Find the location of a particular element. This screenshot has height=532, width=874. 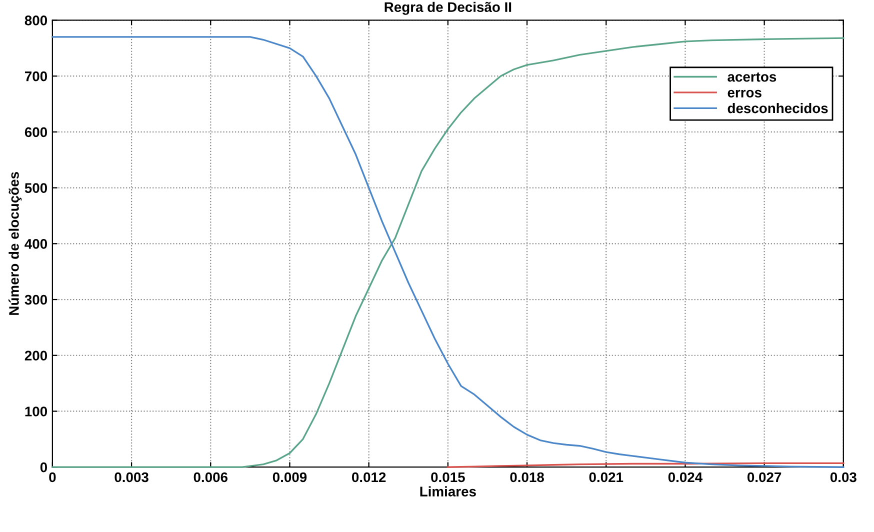

x-tick-label: 0.015 is located at coordinates (448, 477).